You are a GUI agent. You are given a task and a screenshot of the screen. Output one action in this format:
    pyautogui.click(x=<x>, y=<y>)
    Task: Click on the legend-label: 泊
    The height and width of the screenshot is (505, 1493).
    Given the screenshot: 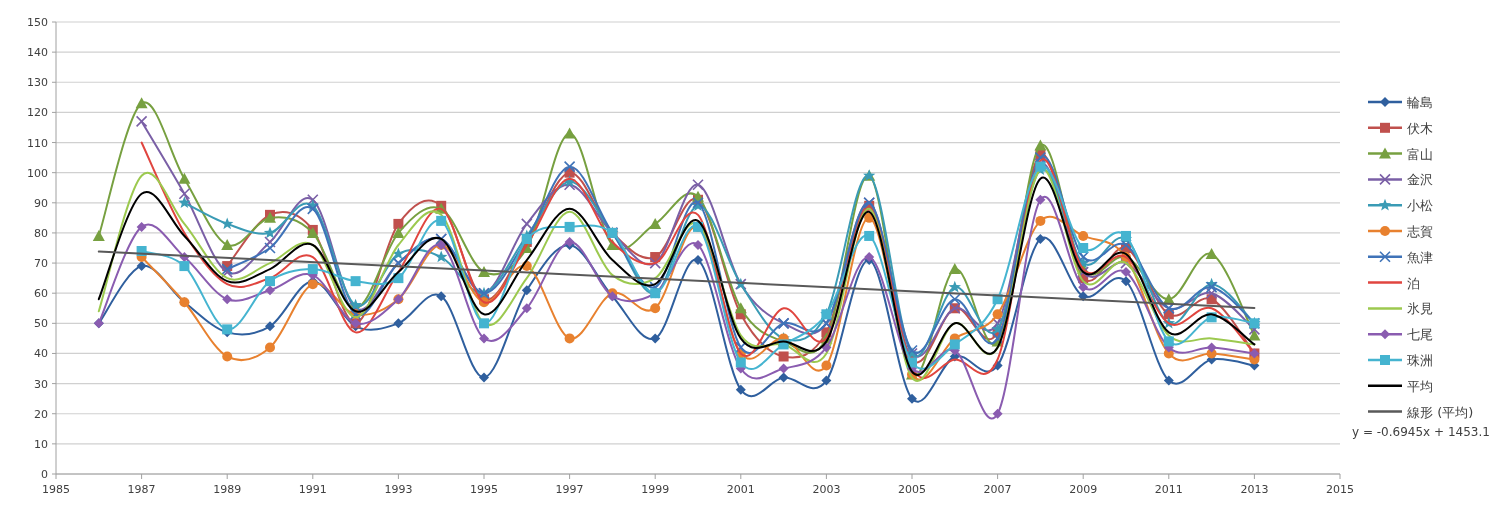 What is the action you would take?
    pyautogui.click(x=1413, y=283)
    